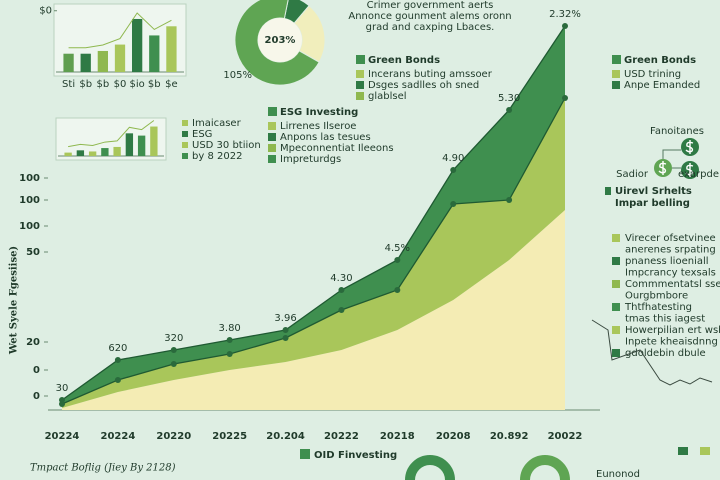 This screenshot has height=480, width=720. What do you see at coordinates (387, 96) in the screenshot?
I see `panel-item: glablsel` at bounding box center [387, 96].